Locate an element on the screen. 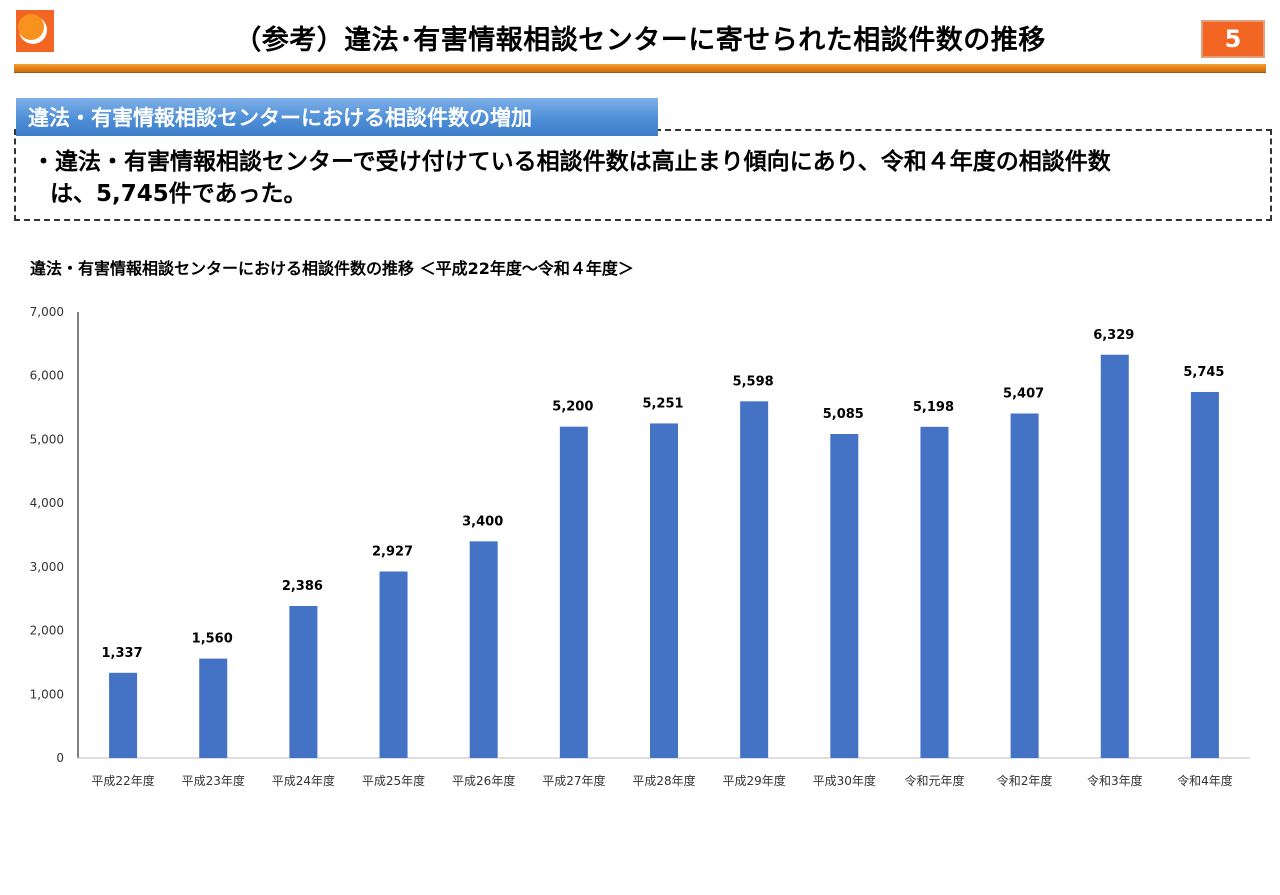 This screenshot has height=895, width=1280. y-tick-label: 0 is located at coordinates (60, 758).